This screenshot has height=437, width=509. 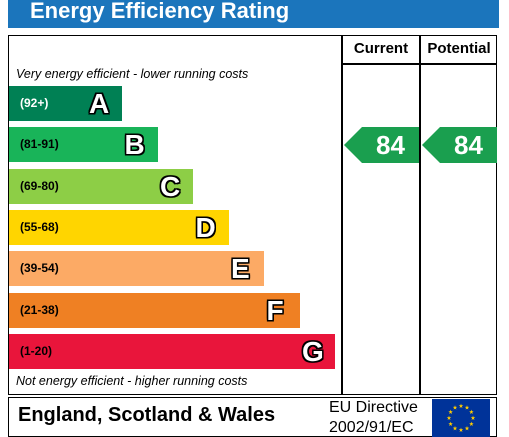 I want to click on rating-band-d: (55-68) D, so click(x=119, y=227).